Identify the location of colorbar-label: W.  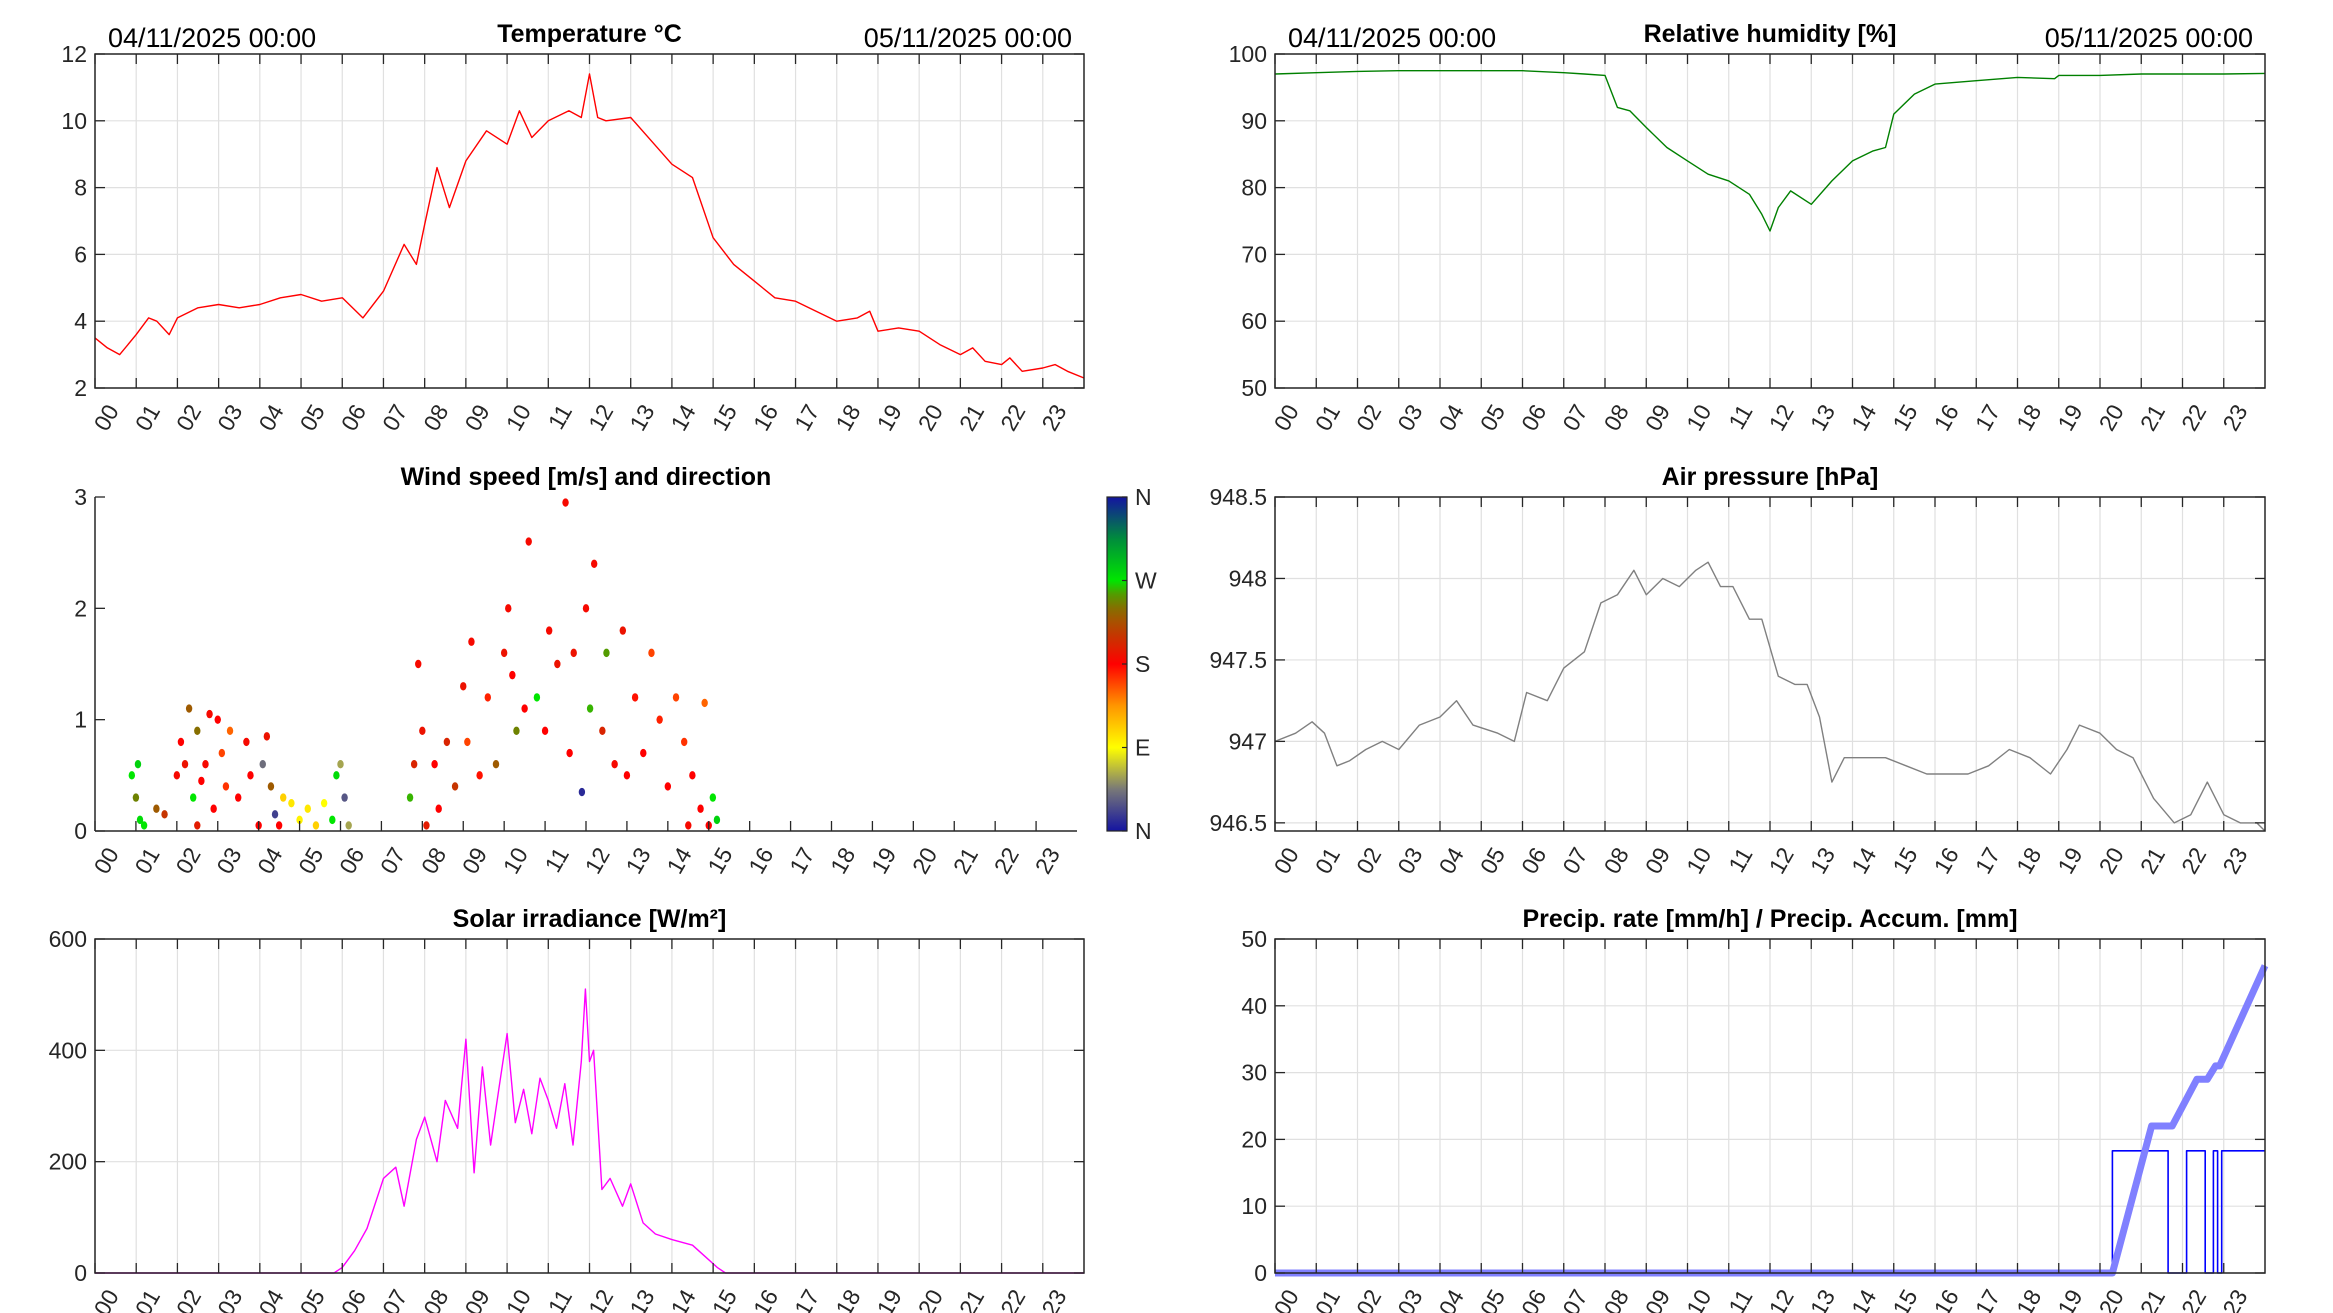
(1146, 581).